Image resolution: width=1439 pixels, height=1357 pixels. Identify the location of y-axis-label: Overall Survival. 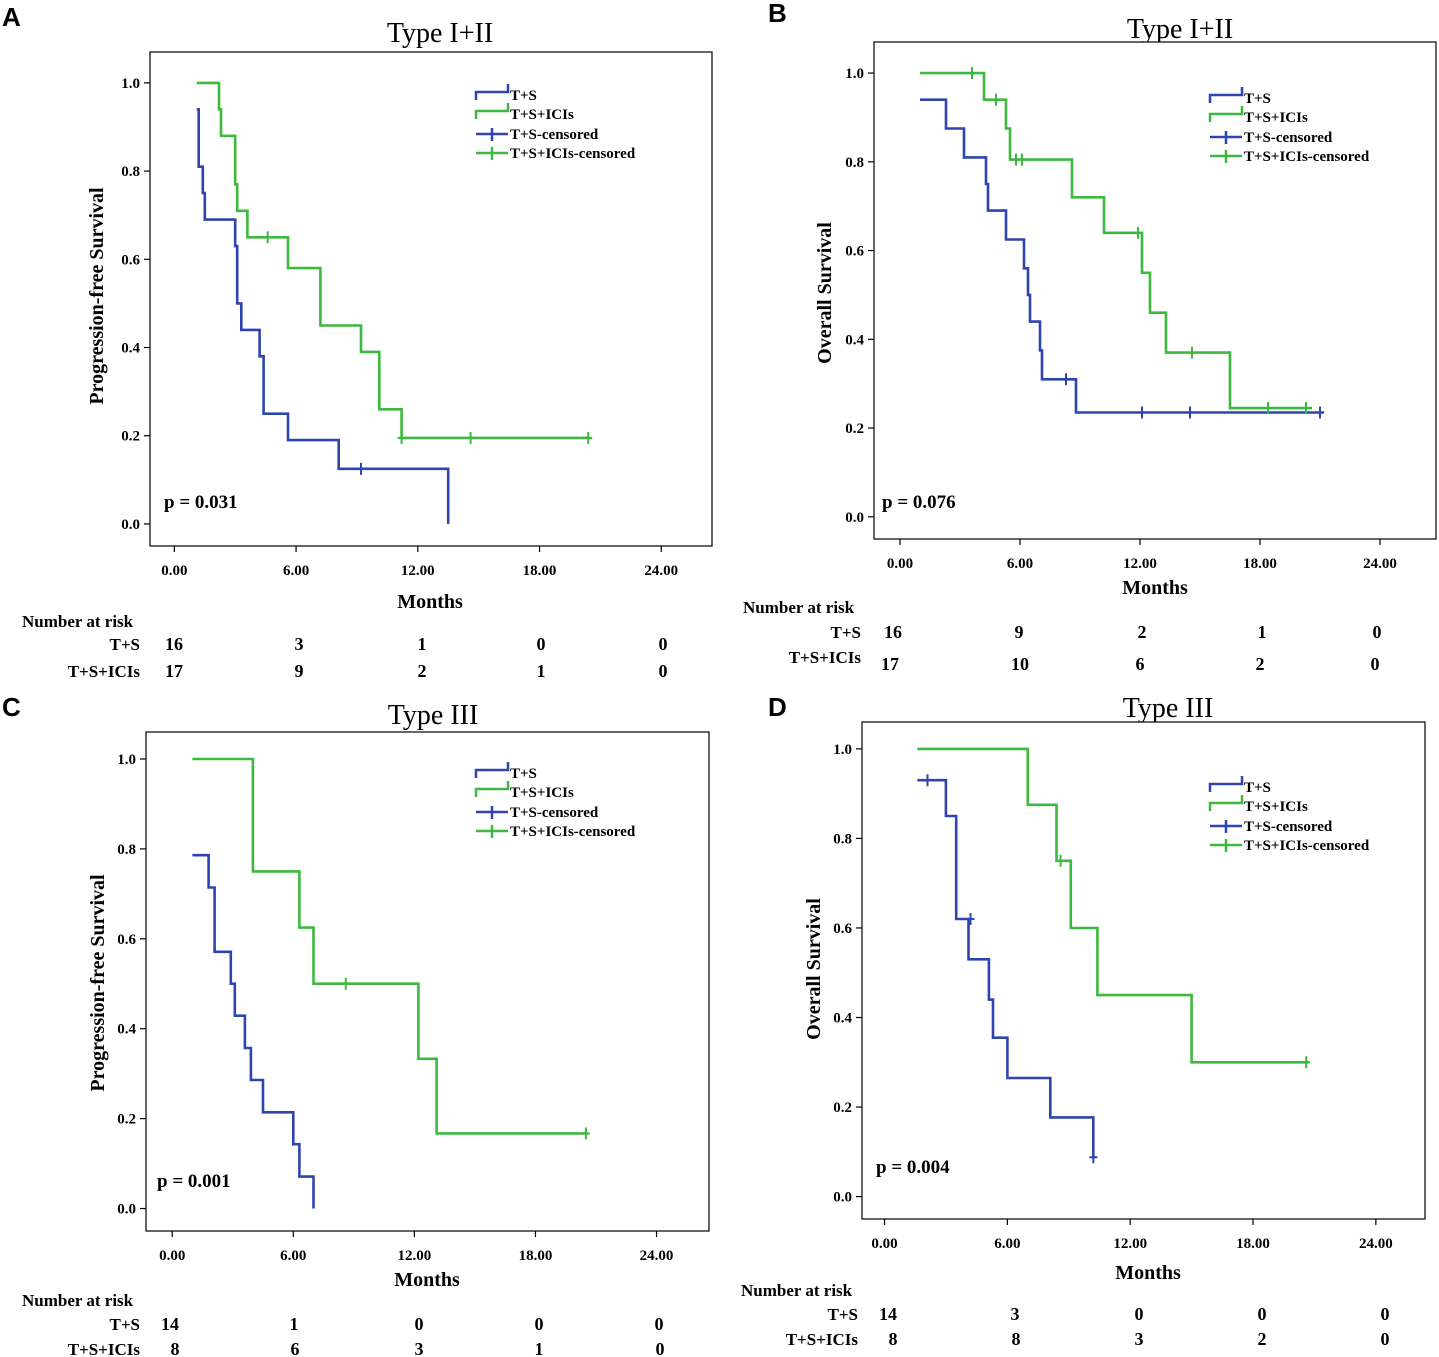
(825, 293).